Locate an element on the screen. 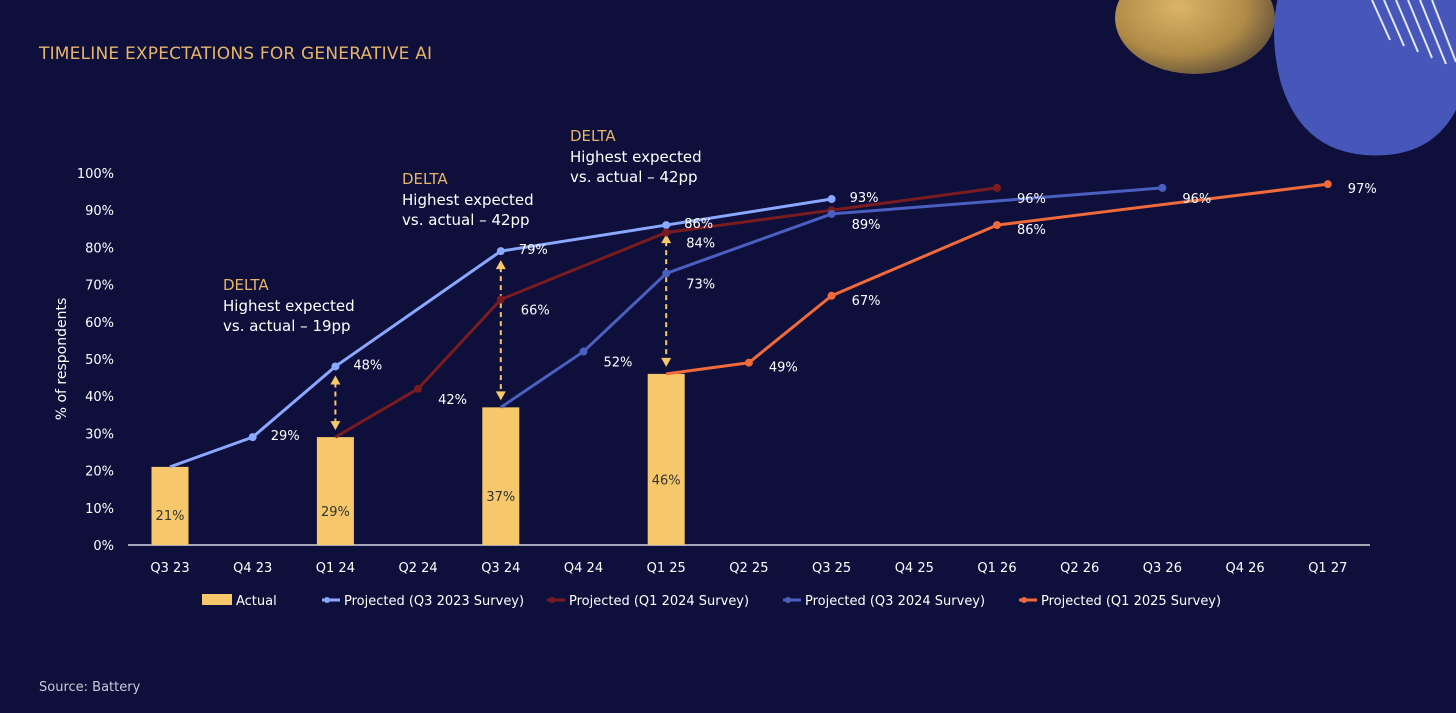 The height and width of the screenshot is (713, 1456). x-tick-label: Q4 25 is located at coordinates (914, 568).